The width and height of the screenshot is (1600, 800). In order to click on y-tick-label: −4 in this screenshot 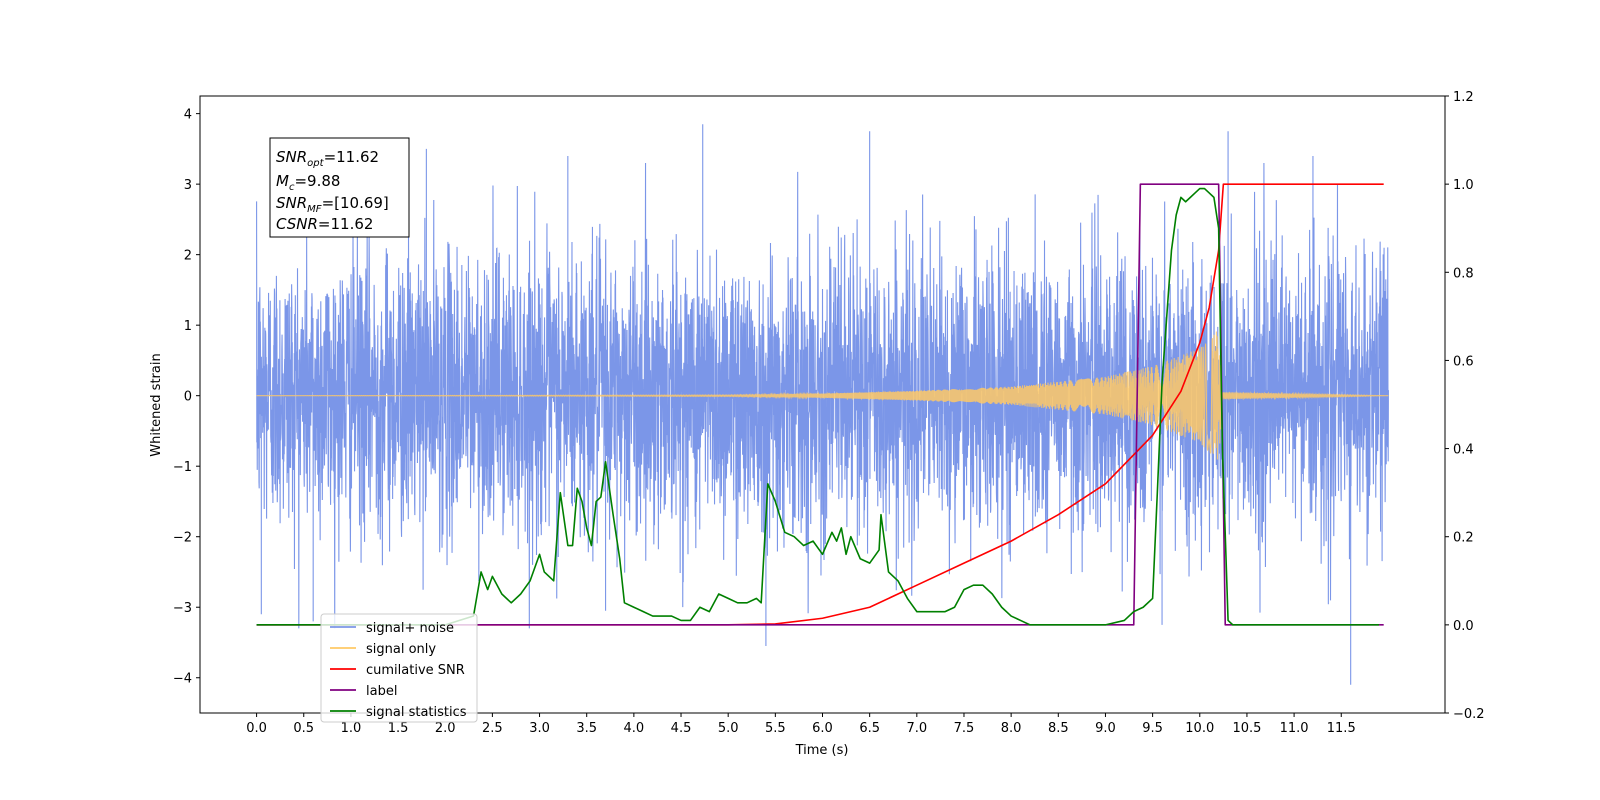, I will do `click(182, 679)`.